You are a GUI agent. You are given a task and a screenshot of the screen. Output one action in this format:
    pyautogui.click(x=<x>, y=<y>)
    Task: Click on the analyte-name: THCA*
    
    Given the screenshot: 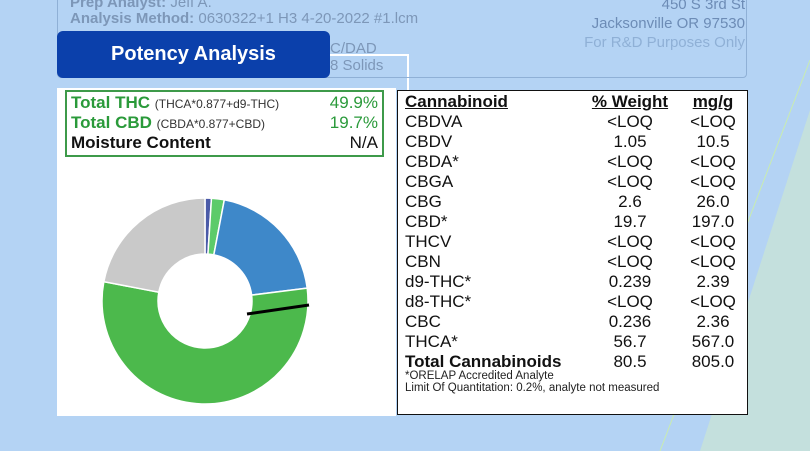 What is the action you would take?
    pyautogui.click(x=431, y=341)
    